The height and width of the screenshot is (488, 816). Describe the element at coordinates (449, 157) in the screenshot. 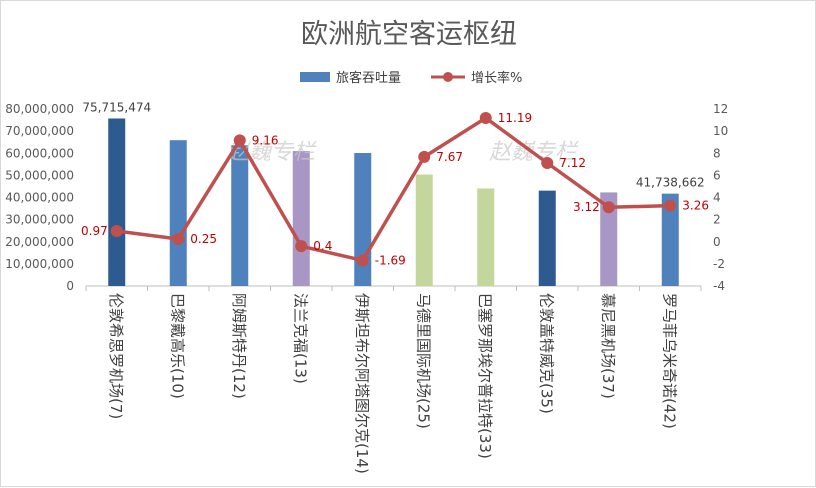

I see `rate-data-label: 7.67` at that location.